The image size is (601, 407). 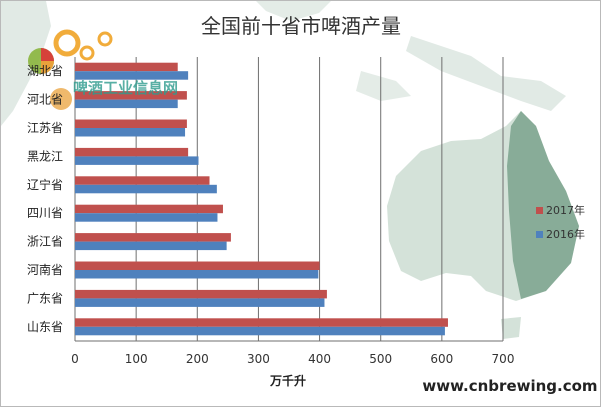 I want to click on category-label: 江苏省, so click(x=45, y=128).